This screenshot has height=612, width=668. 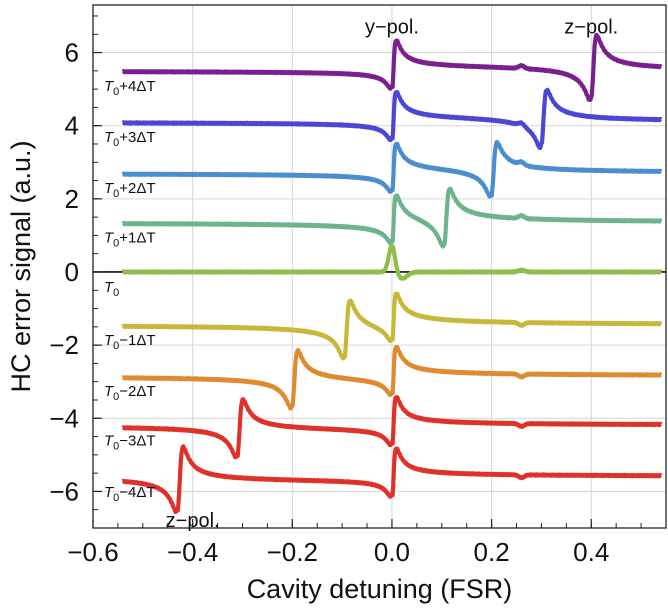 I want to click on x-tick-label: −0.4, so click(x=192, y=552).